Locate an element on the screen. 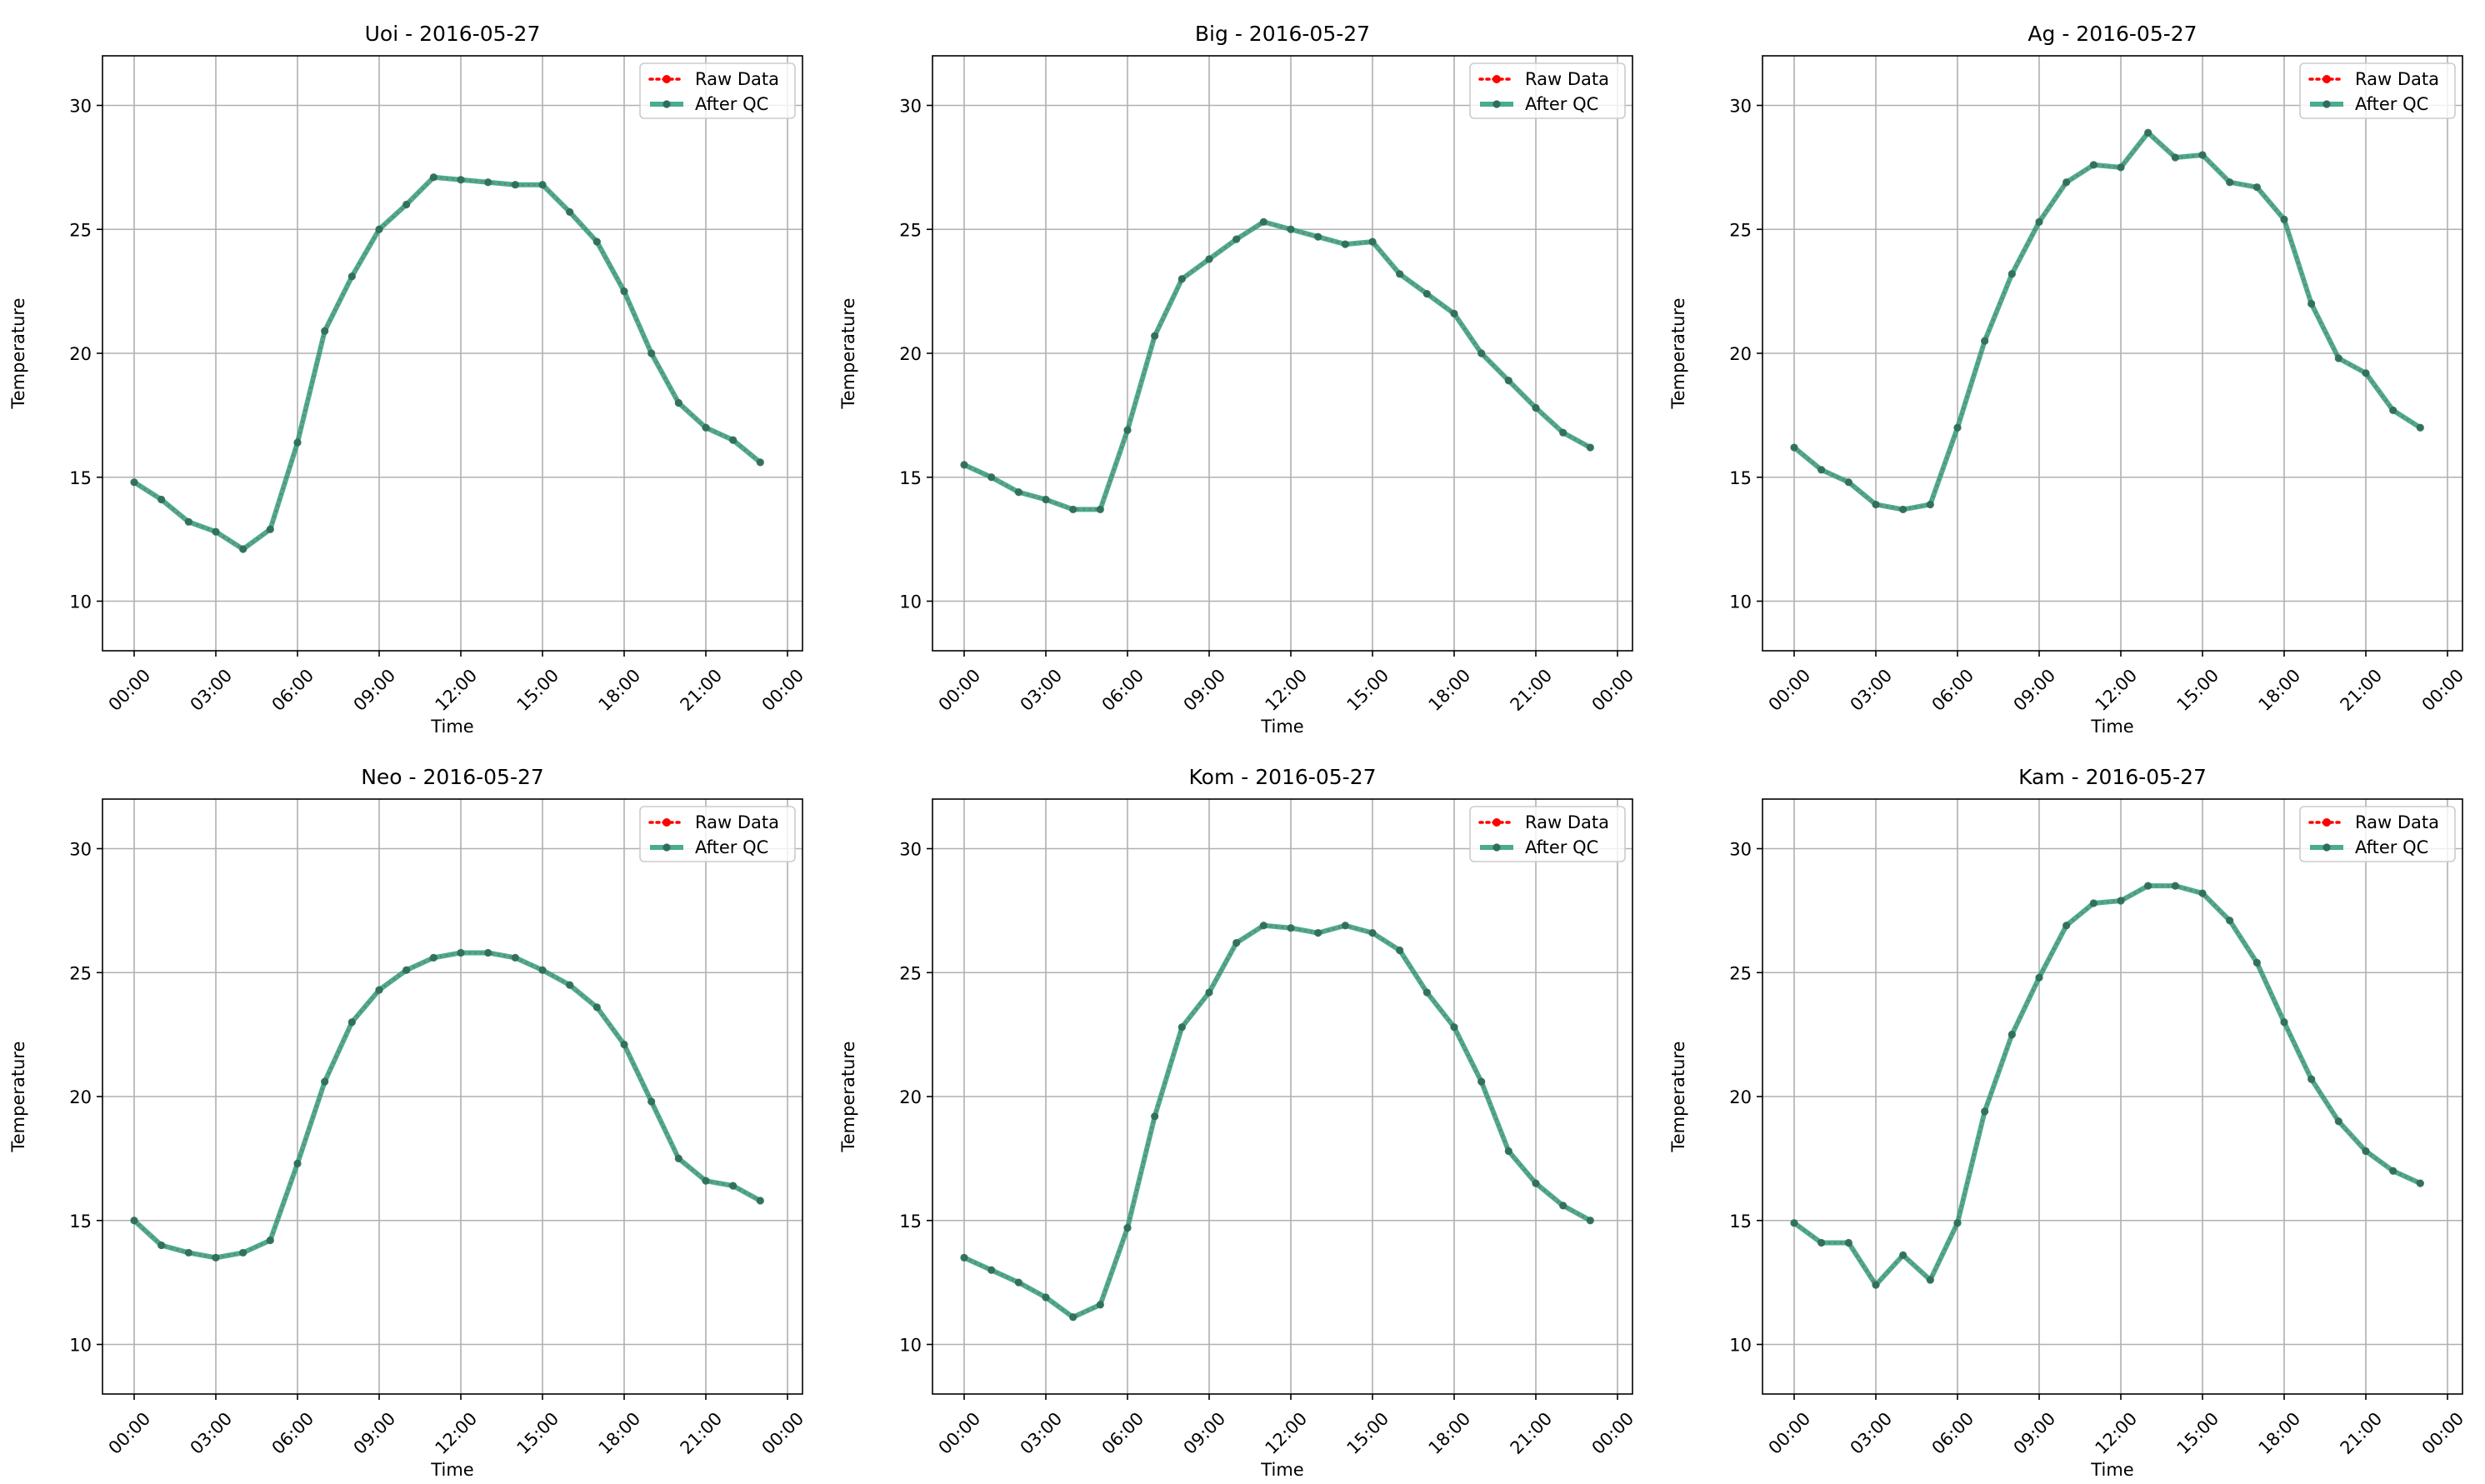  subplot-title: Uoi - 2016-05-27 is located at coordinates (453, 34).